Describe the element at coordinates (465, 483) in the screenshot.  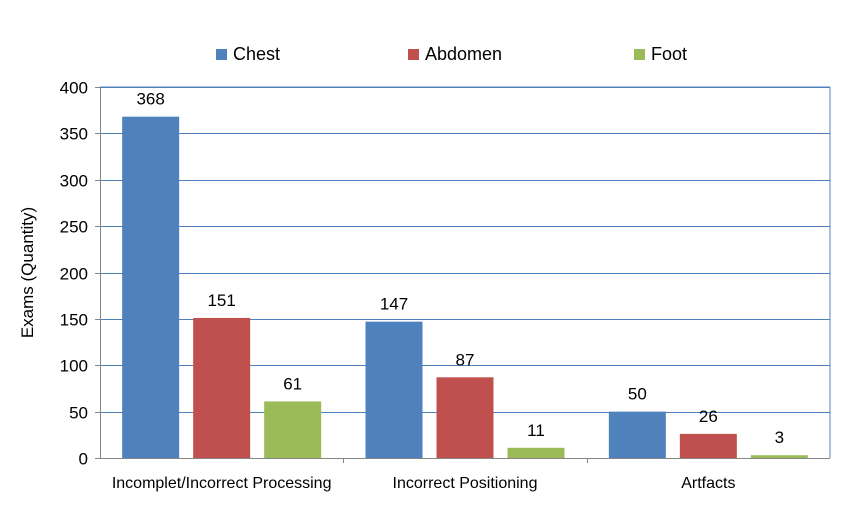
I see `x-category-label: Incorrect Positioning` at that location.